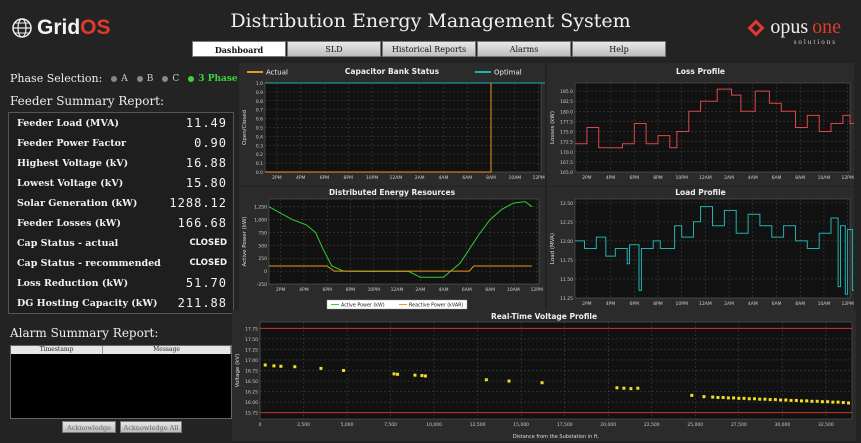 Image resolution: width=861 pixels, height=443 pixels. I want to click on x-tick-label: 15,000, so click(521, 425).